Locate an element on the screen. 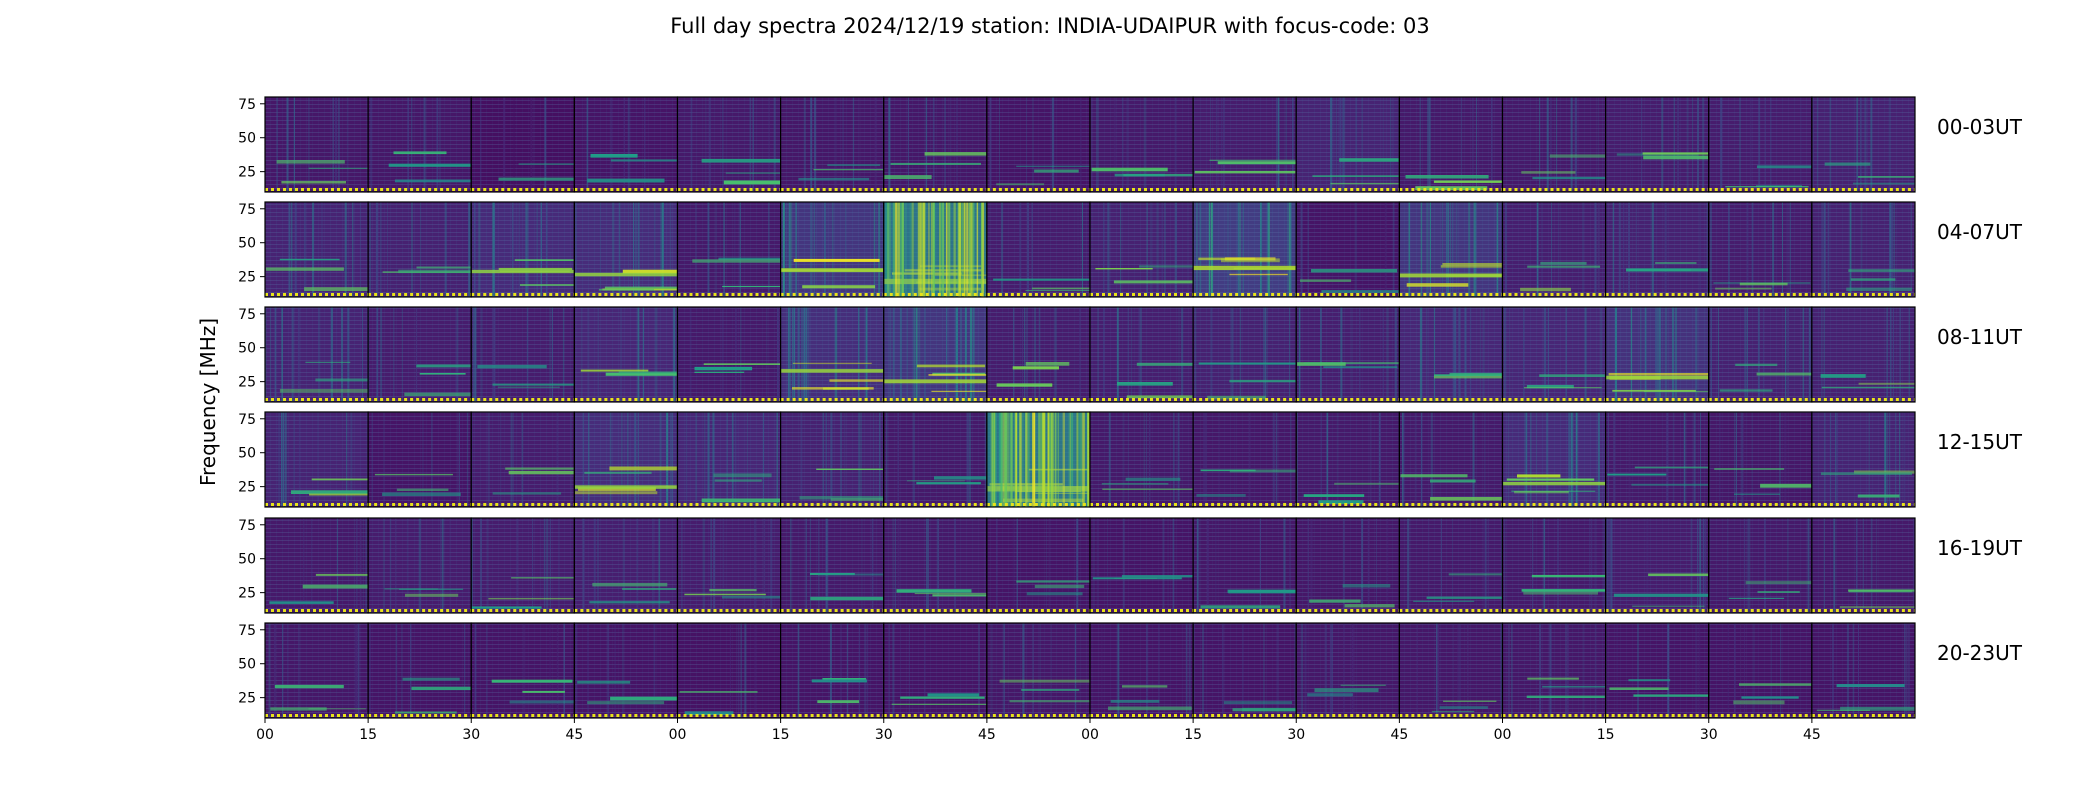 This screenshot has height=800, width=2100. row-time-label: 08-11UT is located at coordinates (1980, 337).